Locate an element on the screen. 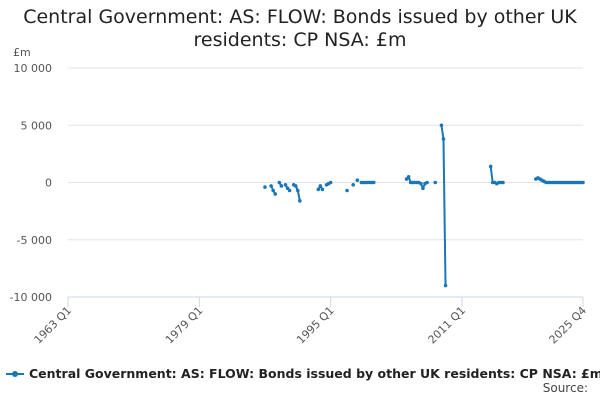  legend-swatch is located at coordinates (15, 373).